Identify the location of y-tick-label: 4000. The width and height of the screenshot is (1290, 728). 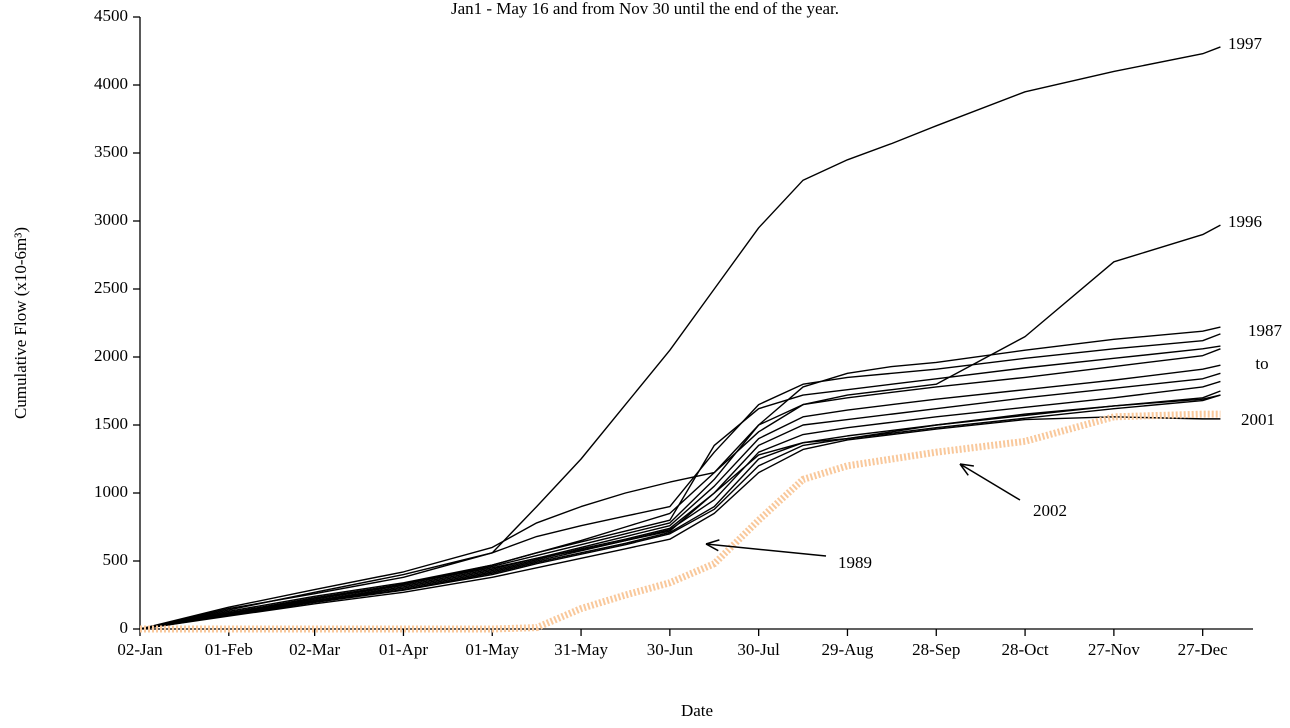
(111, 83).